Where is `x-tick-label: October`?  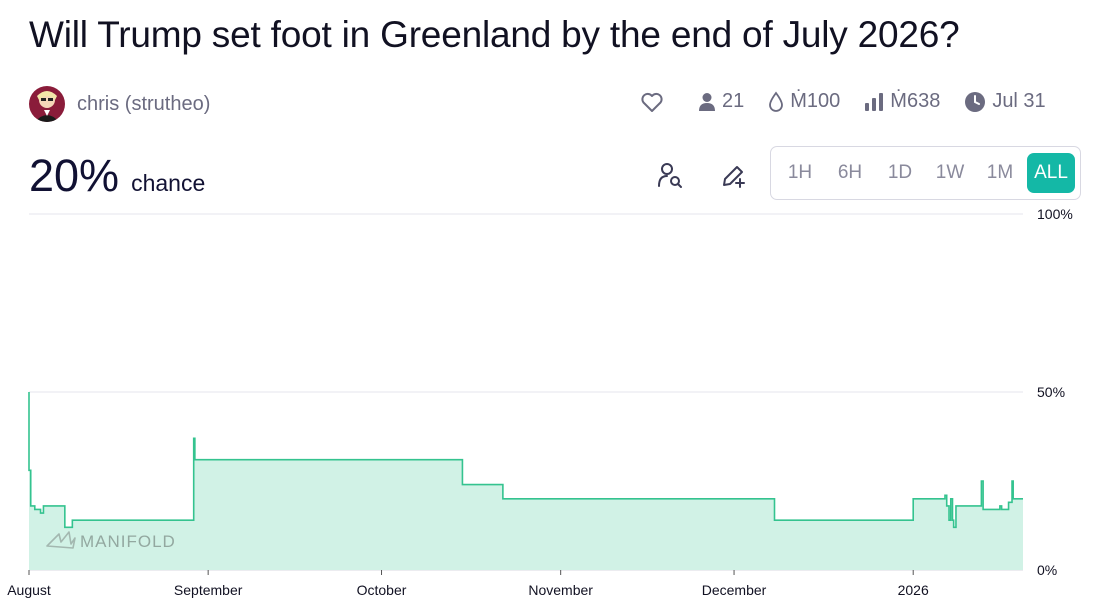 x-tick-label: October is located at coordinates (382, 590).